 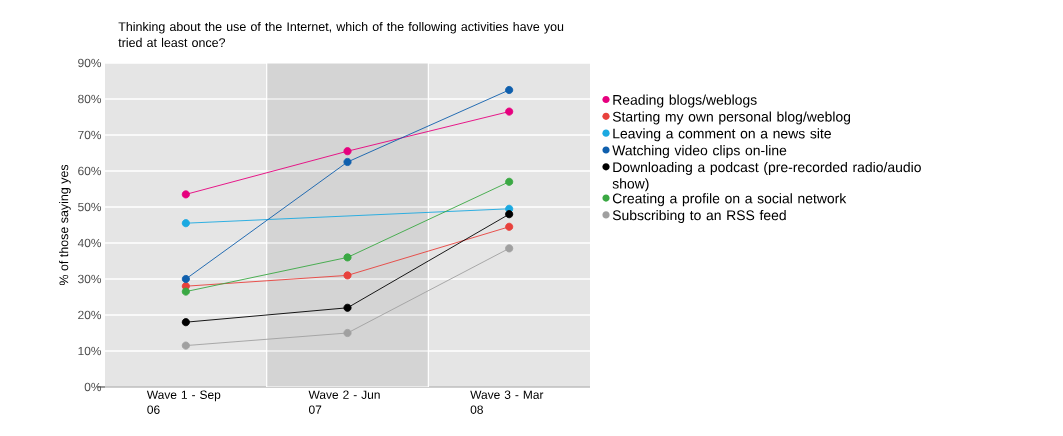 I want to click on legend-label: Downloading a podcast (pre-recorded radio/audio show), so click(x=766, y=176).